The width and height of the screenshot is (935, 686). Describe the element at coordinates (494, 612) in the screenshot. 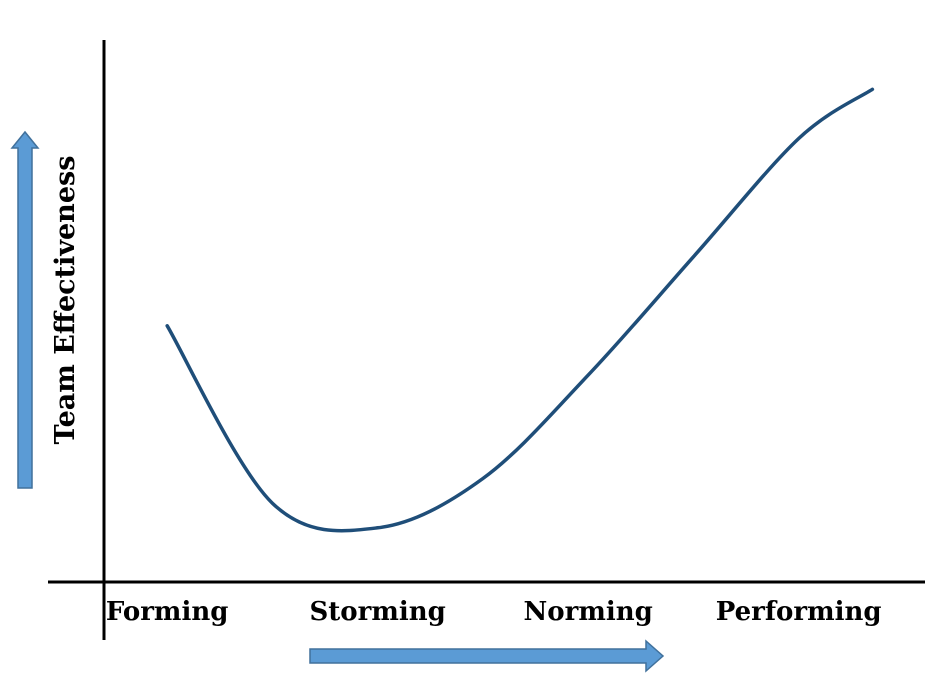

I see `x-category-labels: Forming Storming Norming Performing` at that location.